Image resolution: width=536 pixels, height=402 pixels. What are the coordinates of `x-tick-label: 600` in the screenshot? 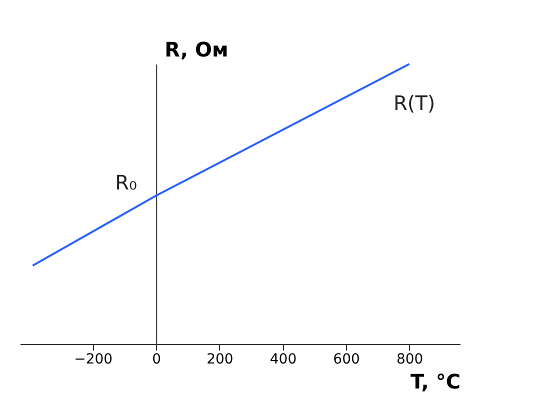 It's located at (346, 360).